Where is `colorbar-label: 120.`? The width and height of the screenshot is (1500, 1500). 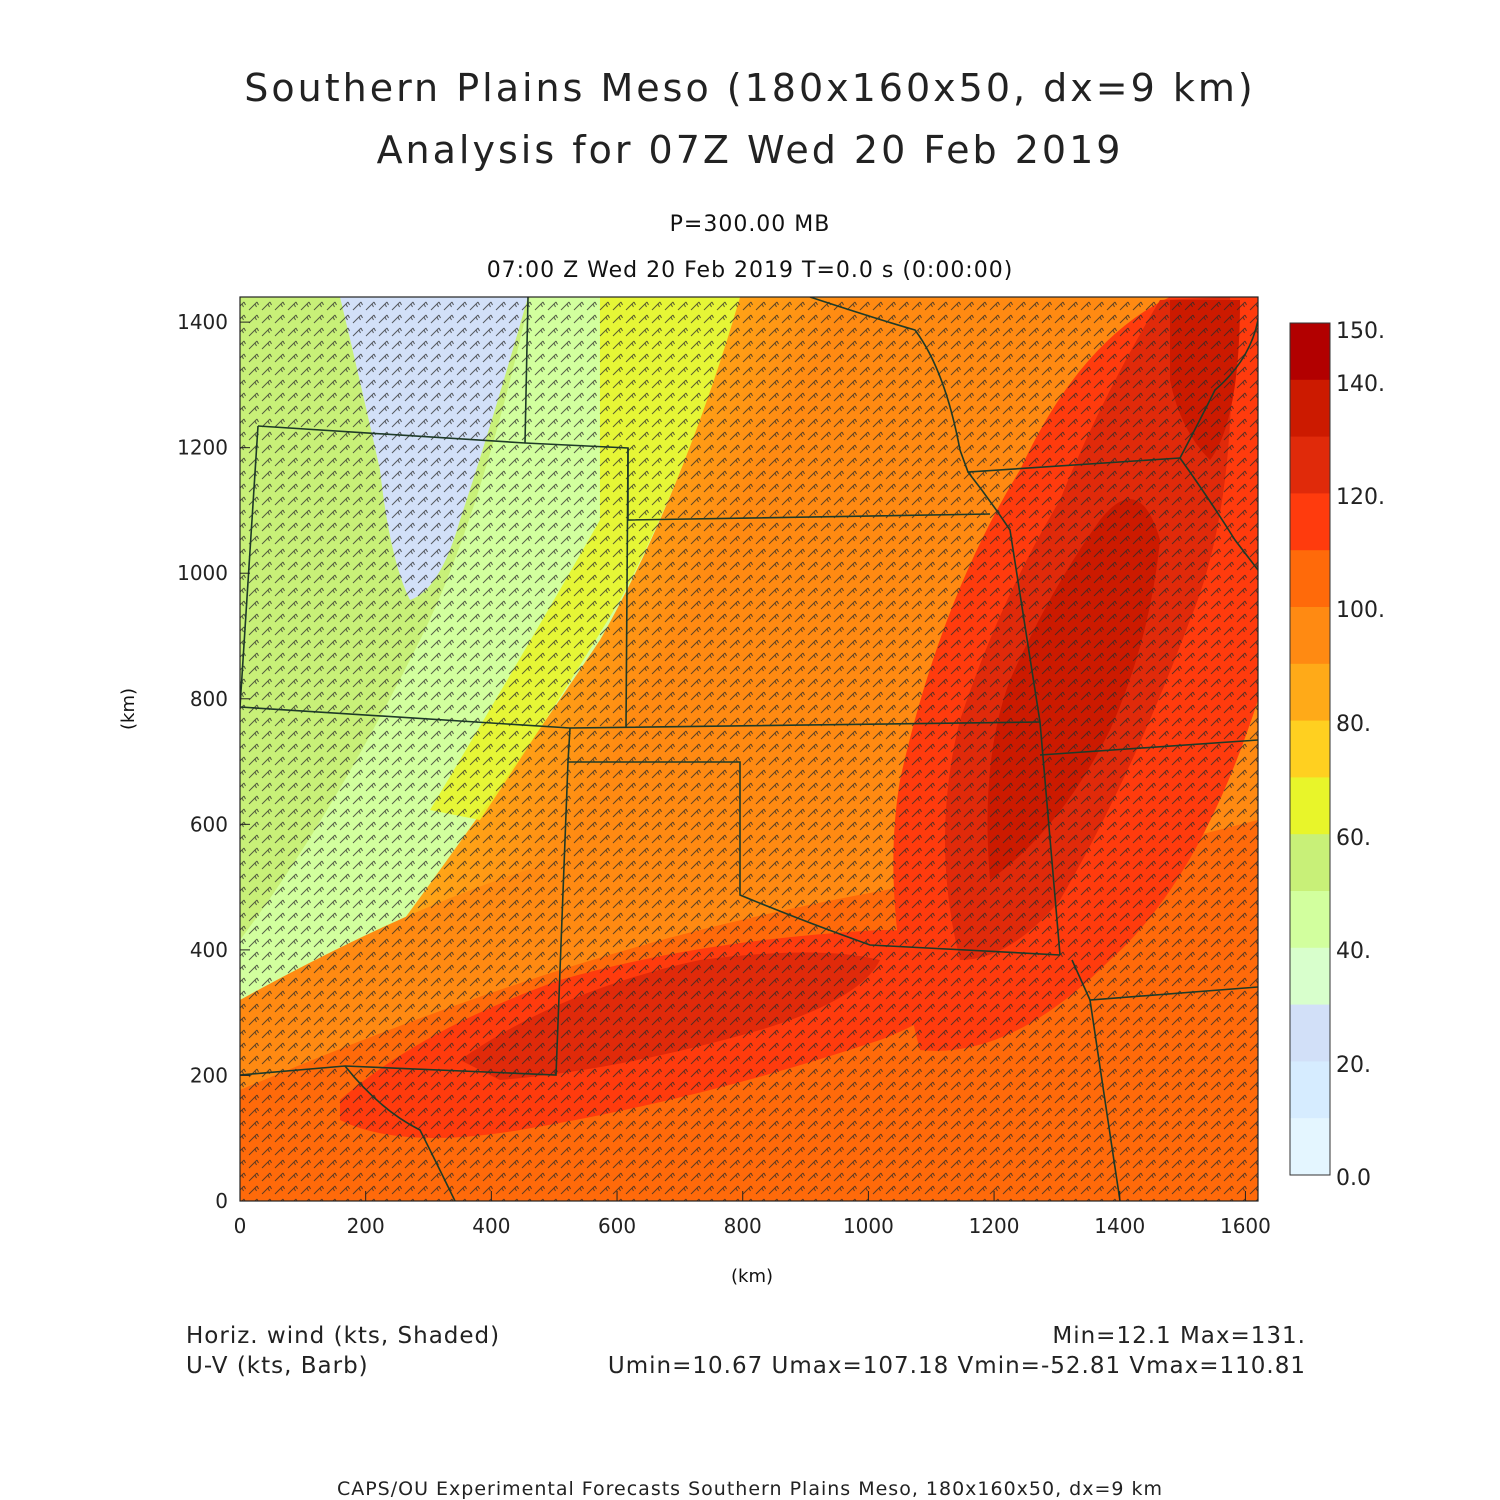 colorbar-label: 120. is located at coordinates (1360, 497).